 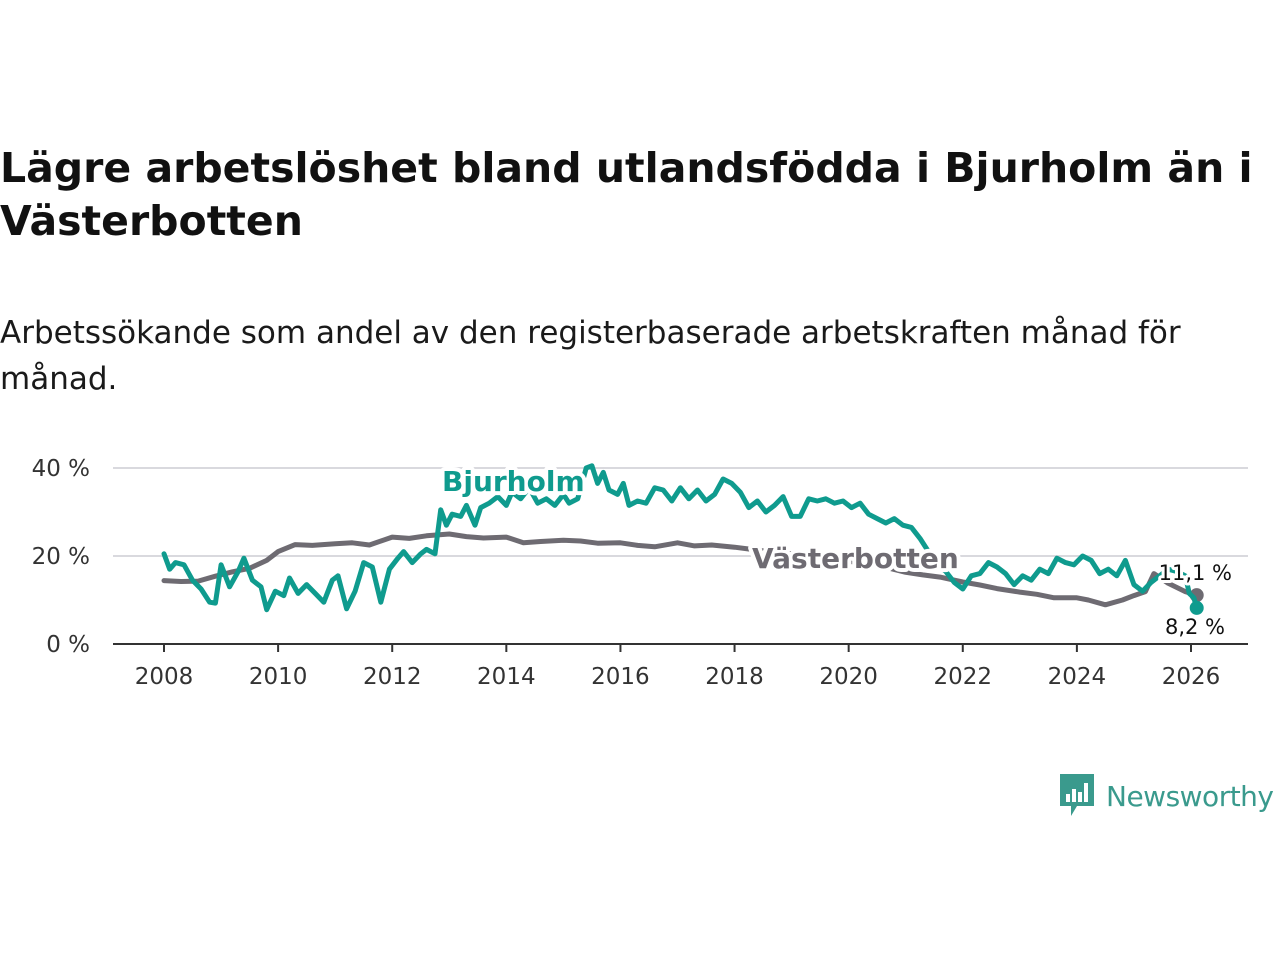 I want to click on x-axis: 2008 2010 2012 2014 2016 2018 2020 2022 2024 2026, so click(x=680, y=666).